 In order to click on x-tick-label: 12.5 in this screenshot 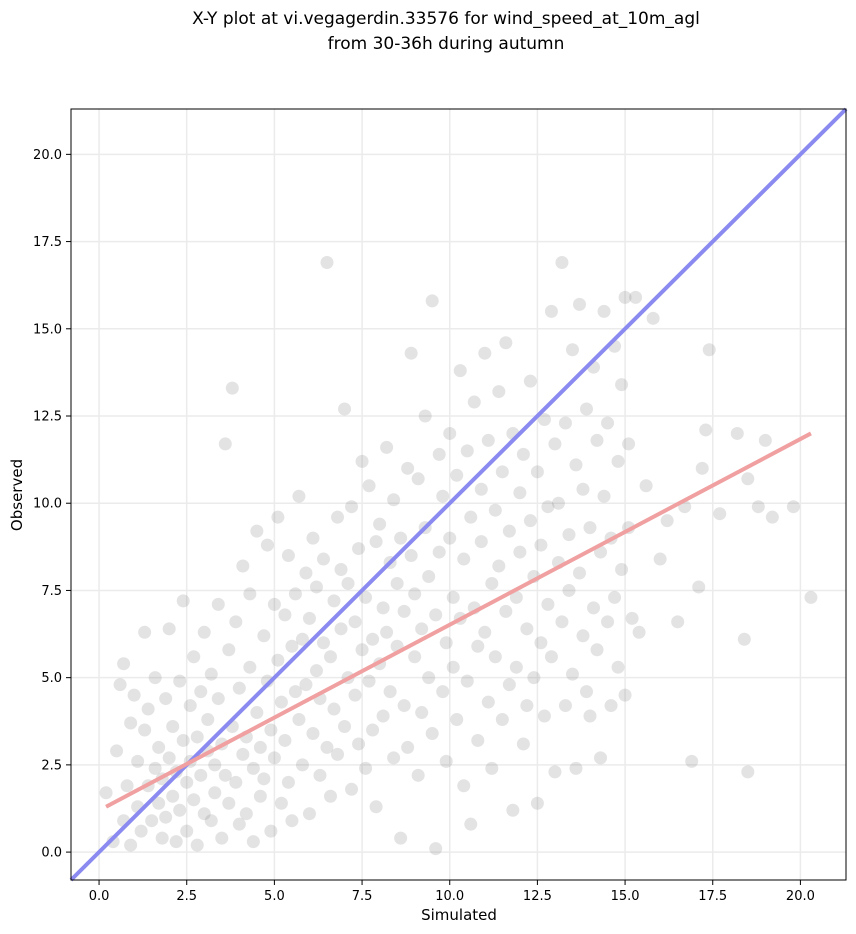, I will do `click(537, 896)`.